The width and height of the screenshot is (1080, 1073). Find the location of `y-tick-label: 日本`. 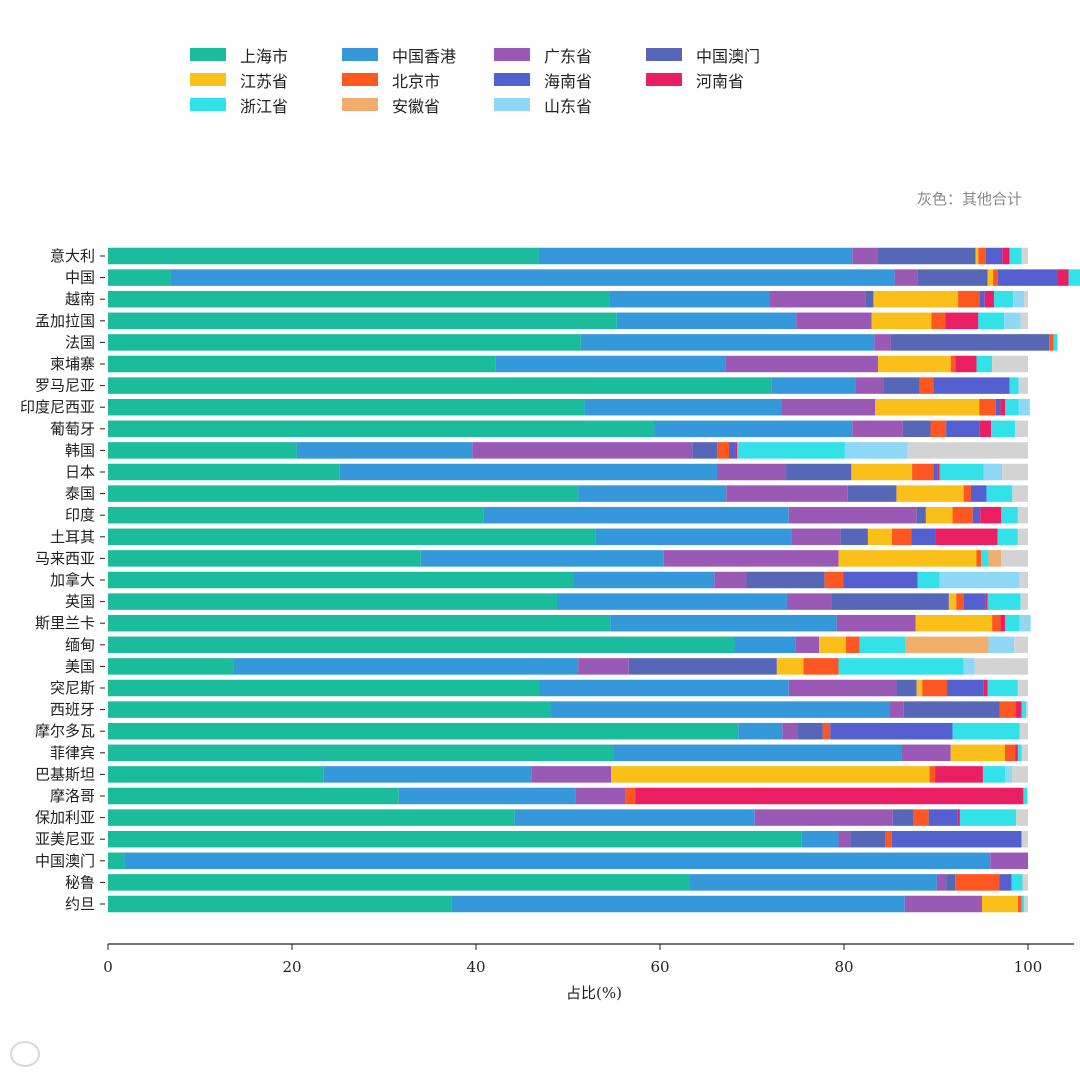

y-tick-label: 日本 is located at coordinates (80, 472).